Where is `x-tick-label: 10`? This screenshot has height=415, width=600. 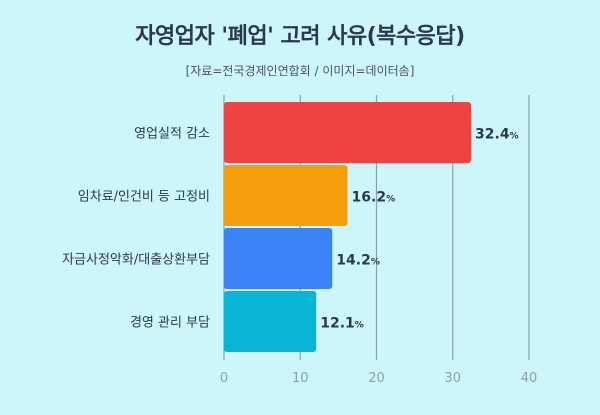
x-tick-label: 10 is located at coordinates (300, 378).